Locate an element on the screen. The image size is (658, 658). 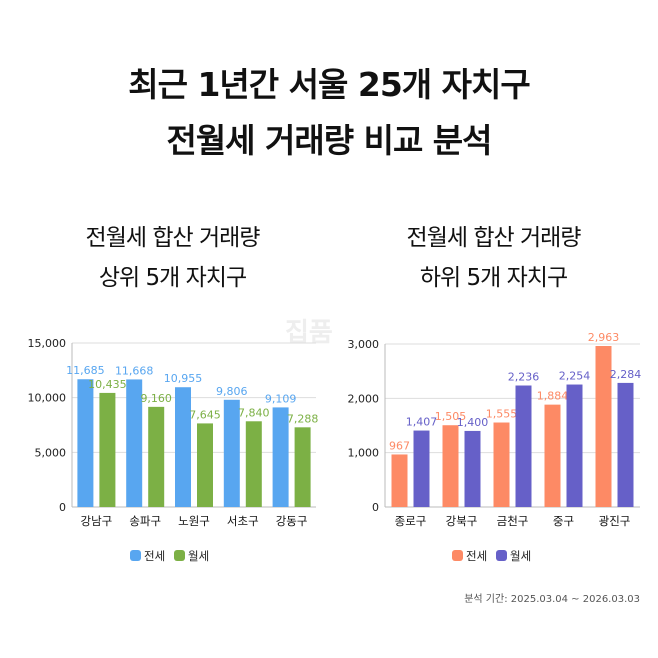
data-label: 967 is located at coordinates (399, 445).